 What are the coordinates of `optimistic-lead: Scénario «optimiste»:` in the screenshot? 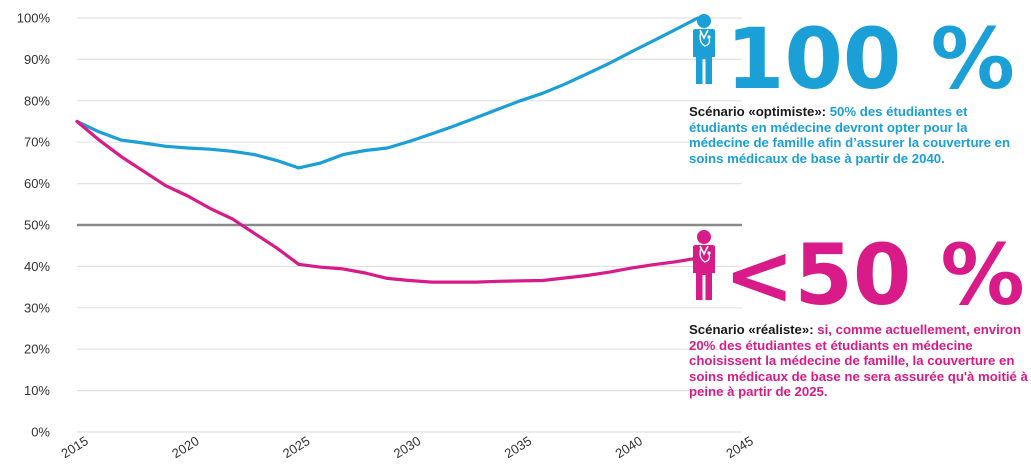 It's located at (758, 111).